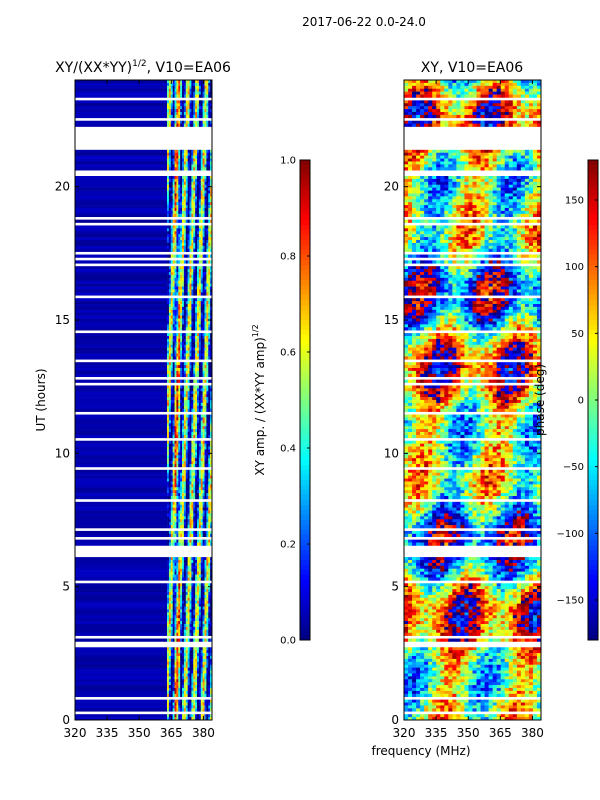  Describe the element at coordinates (574, 267) in the screenshot. I see `colorbar-tick-label: 100` at that location.